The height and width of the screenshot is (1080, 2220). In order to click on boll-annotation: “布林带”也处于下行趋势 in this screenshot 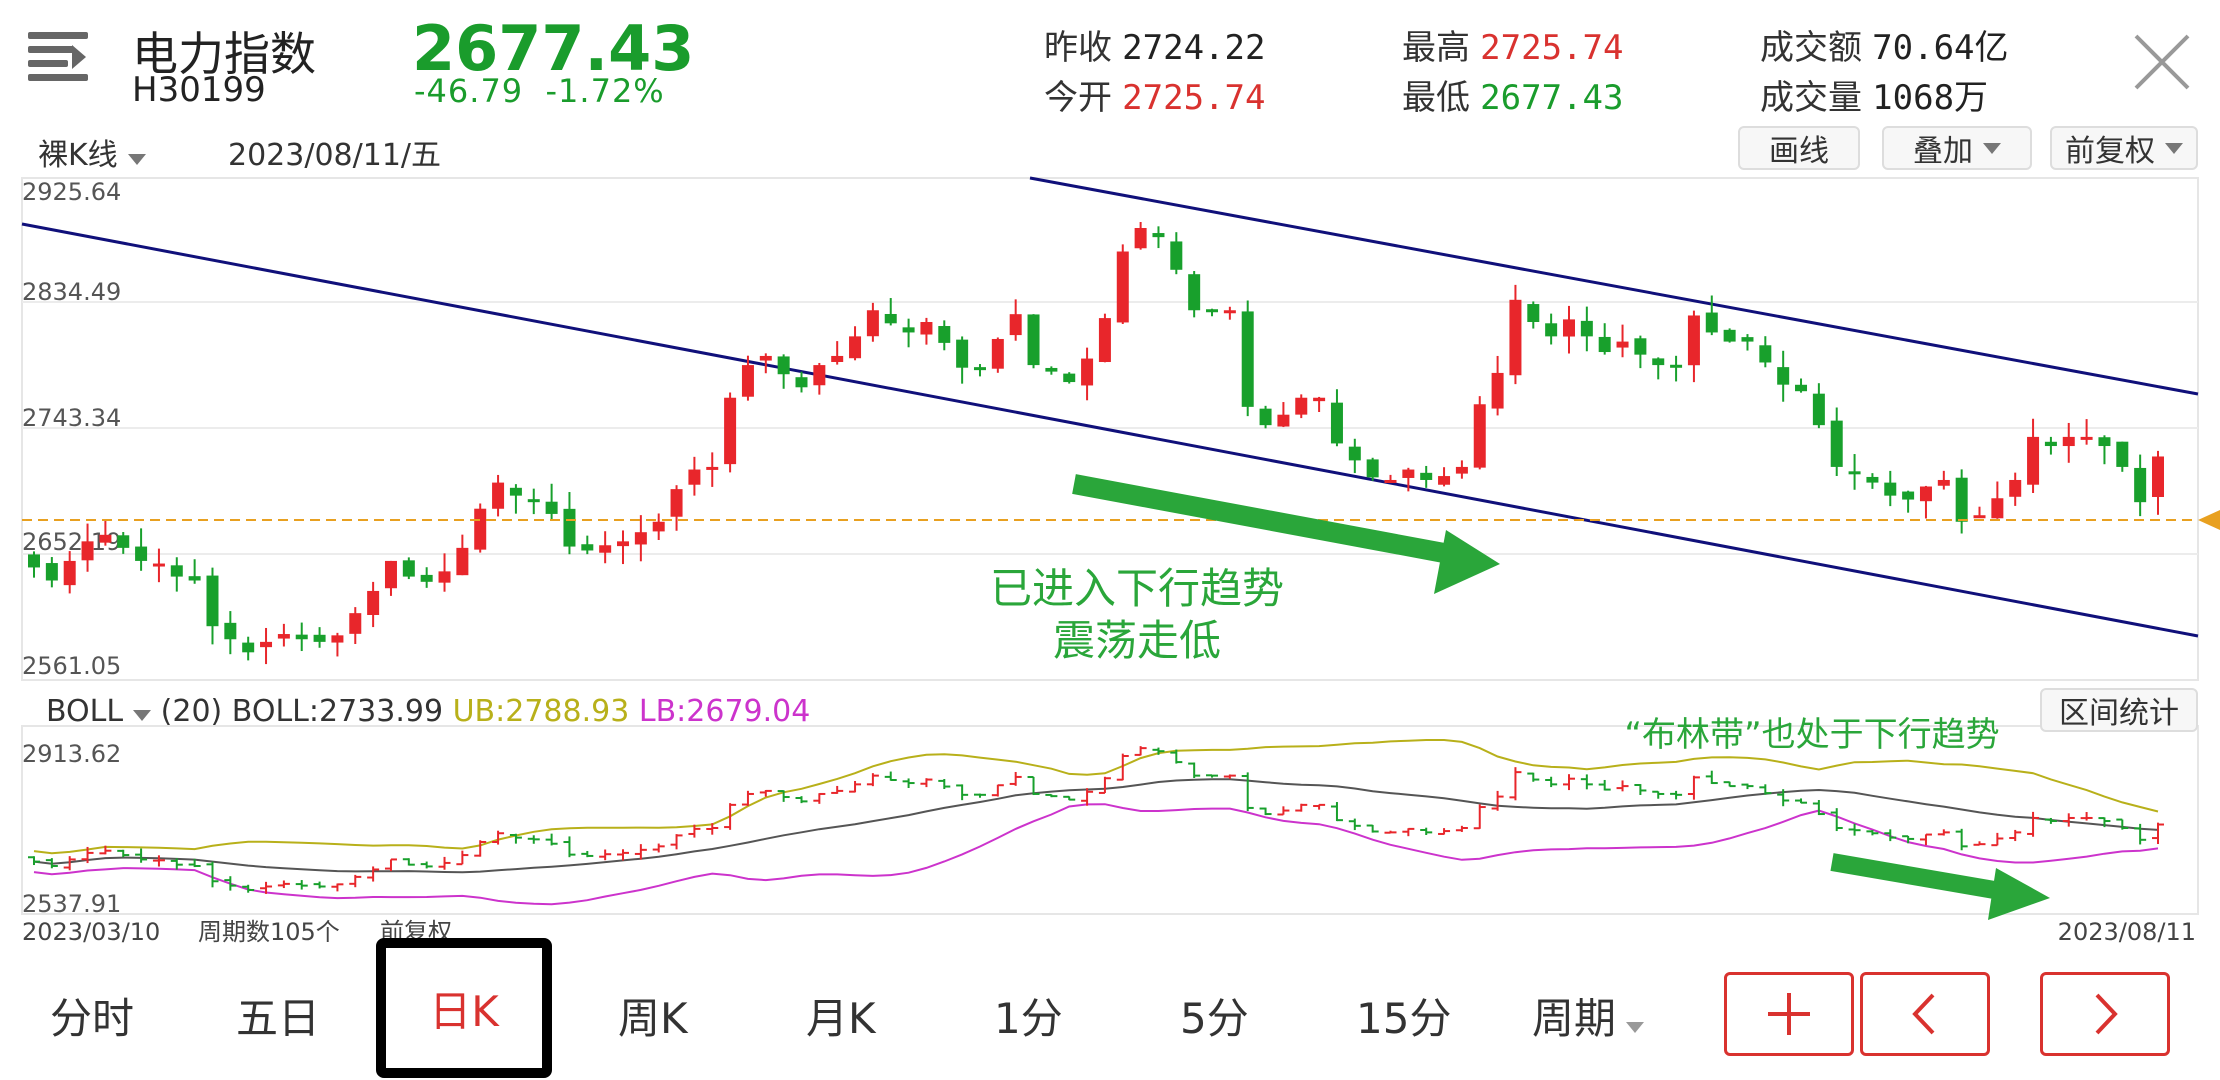, I will do `click(1811, 735)`.